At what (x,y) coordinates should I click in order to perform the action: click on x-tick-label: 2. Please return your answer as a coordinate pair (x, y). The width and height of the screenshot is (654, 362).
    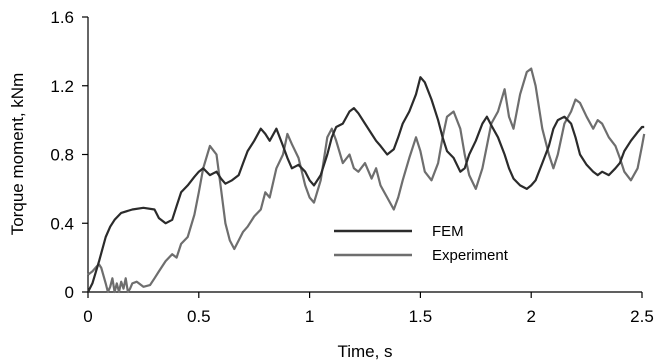
    Looking at the image, I should click on (530, 316).